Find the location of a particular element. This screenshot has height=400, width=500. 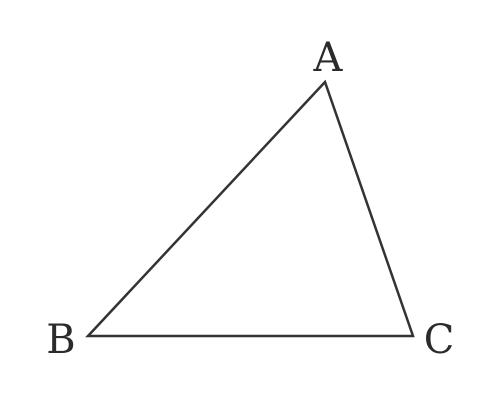

vertex-label-a: A is located at coordinates (328, 58).